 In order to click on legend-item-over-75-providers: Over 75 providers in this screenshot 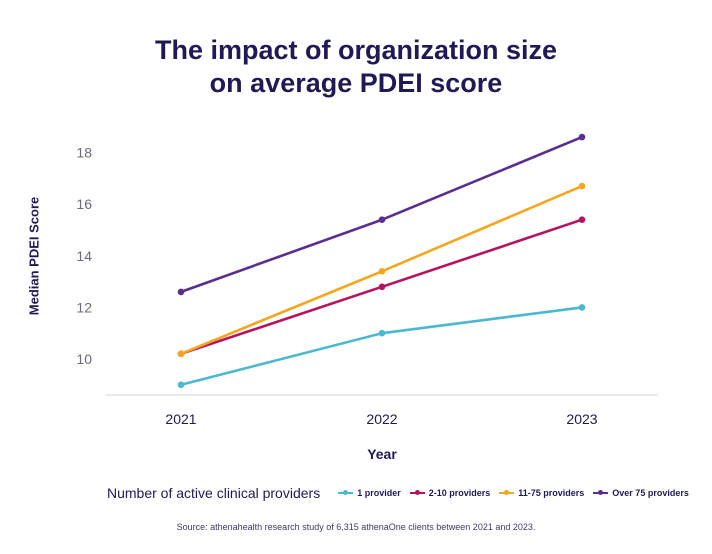, I will do `click(641, 493)`.